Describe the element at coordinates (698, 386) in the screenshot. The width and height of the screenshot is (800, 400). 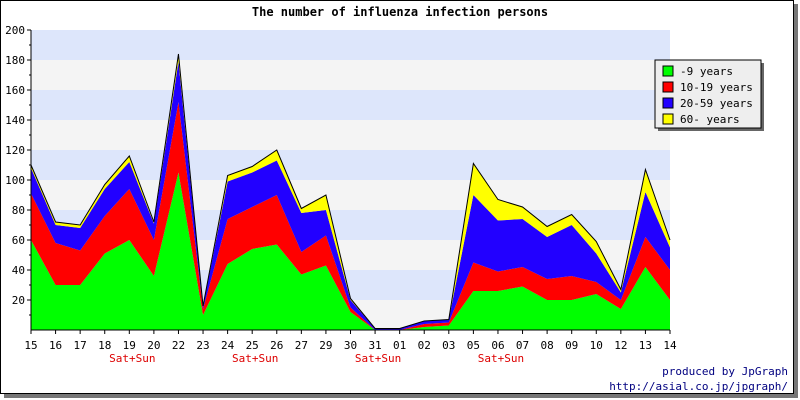
I see `credit-line-2: http://asial.co.jp/jpgraph/` at that location.